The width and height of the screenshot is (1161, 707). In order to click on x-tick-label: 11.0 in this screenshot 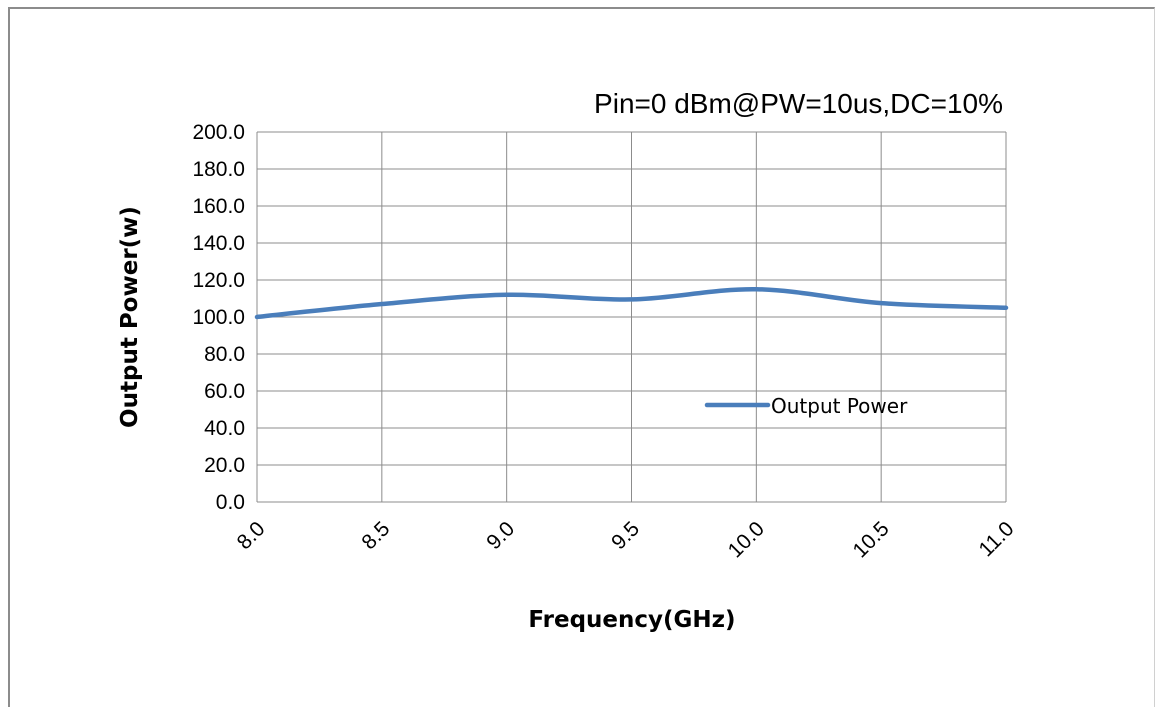, I will do `click(996, 539)`.